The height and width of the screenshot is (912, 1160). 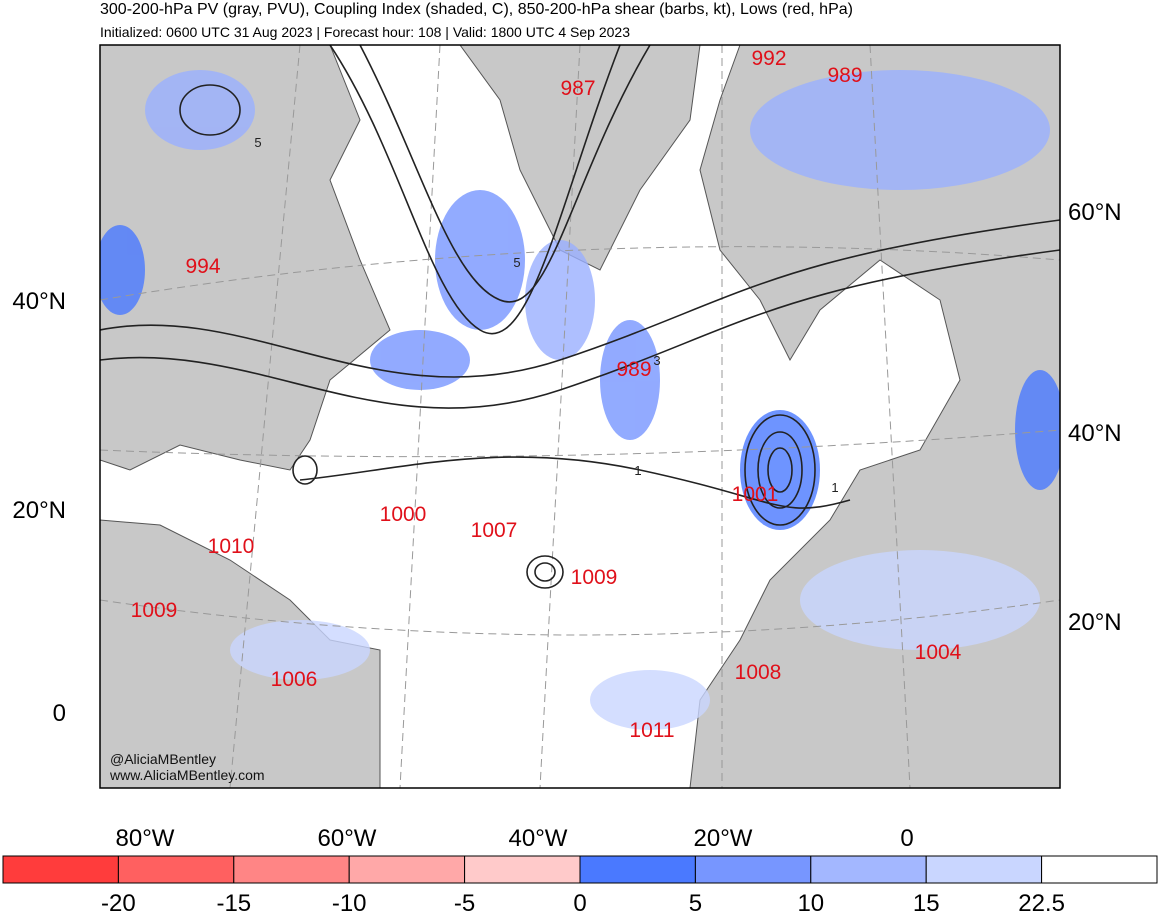 I want to click on low-label: 1000, so click(x=403, y=514).